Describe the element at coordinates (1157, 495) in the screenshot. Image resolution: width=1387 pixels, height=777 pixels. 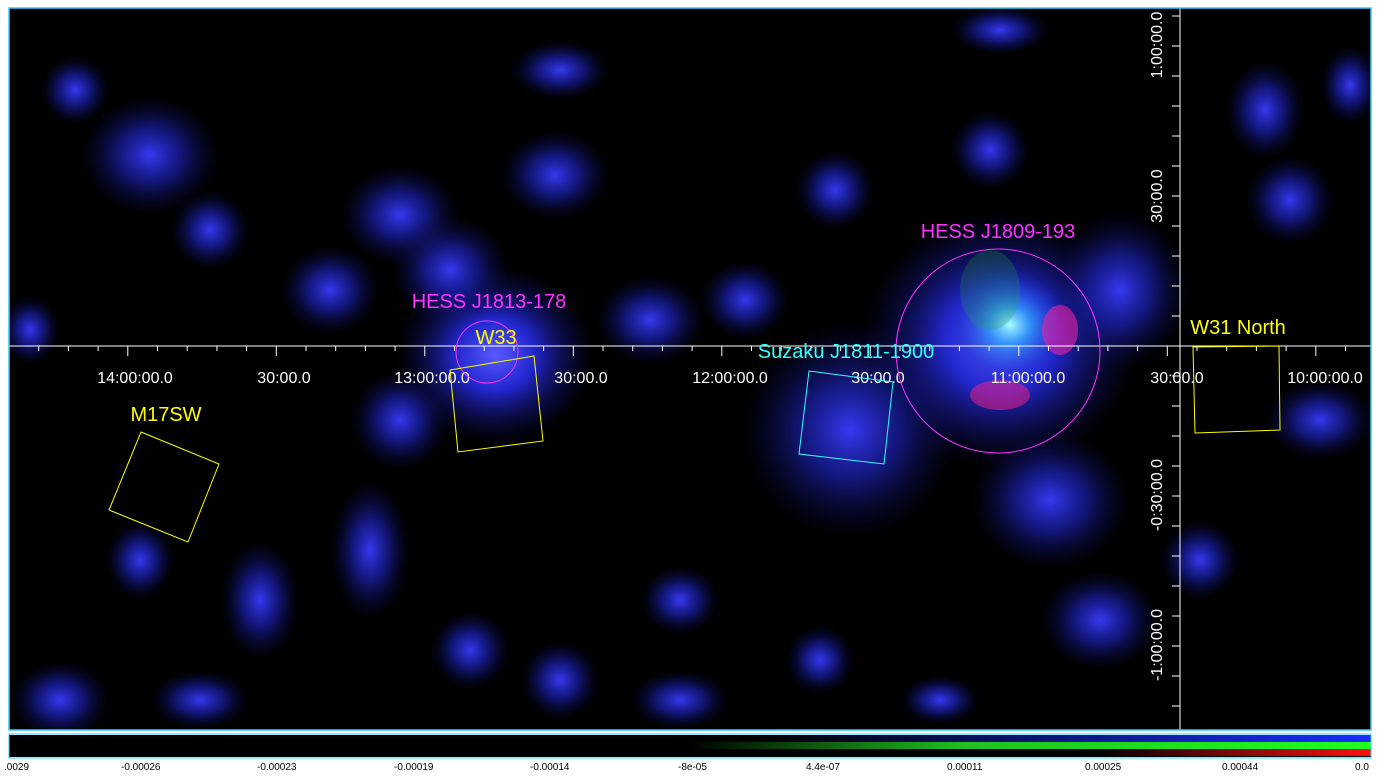
I see `dec-label: -0:30:00.0` at that location.